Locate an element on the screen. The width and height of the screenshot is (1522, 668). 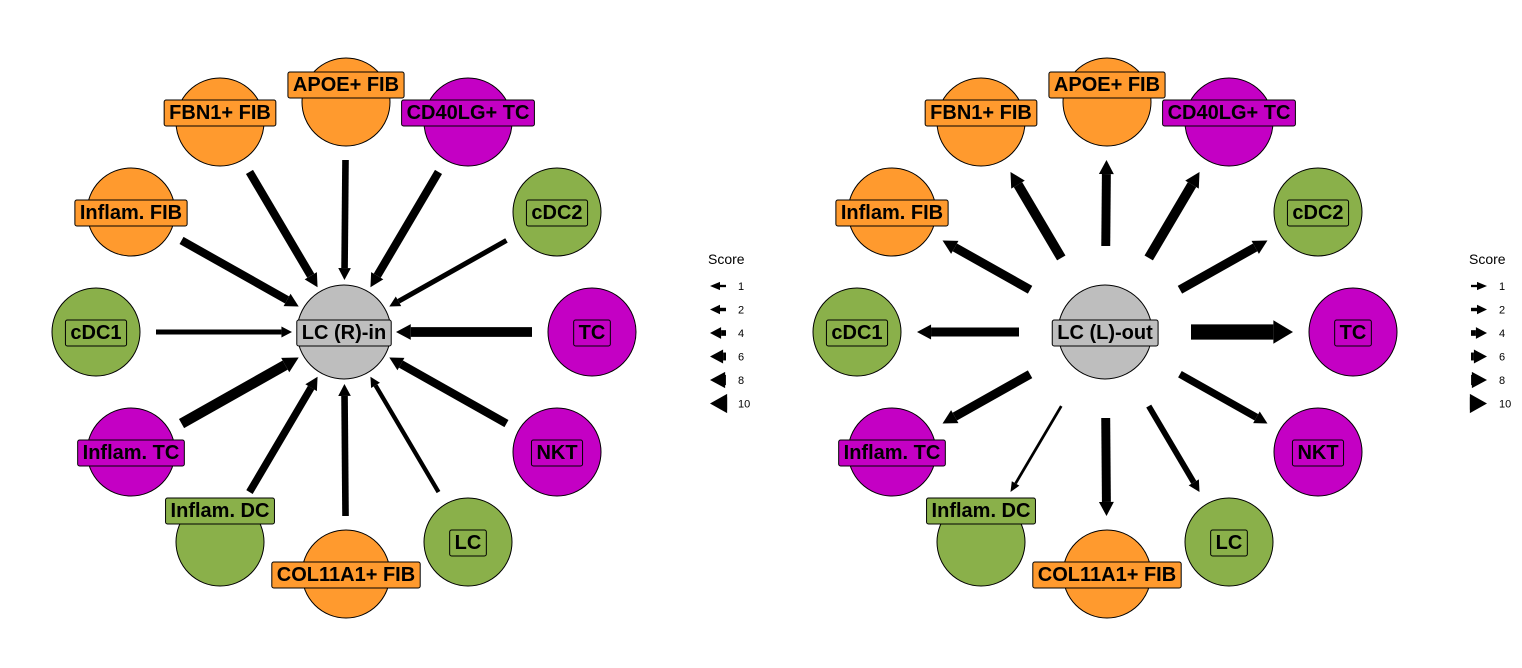
legend-arrow-2-head is located at coordinates (1482, 309).